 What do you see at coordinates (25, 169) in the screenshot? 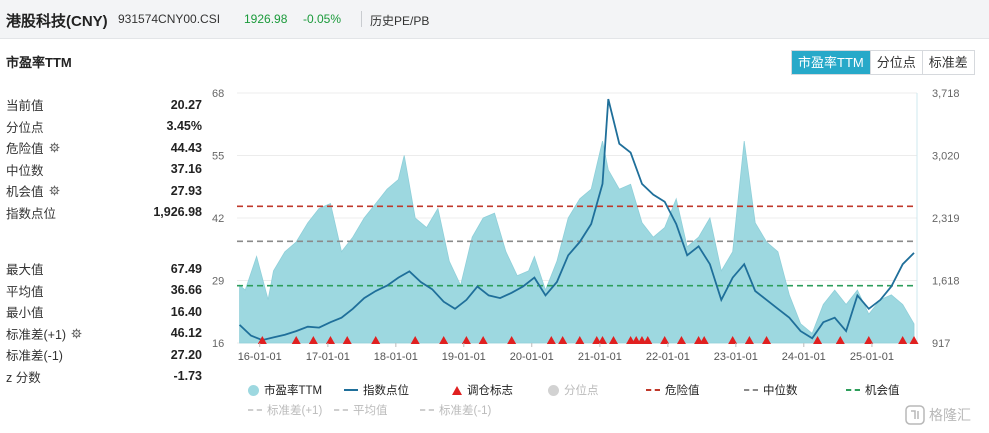
I see `stat-label: 中位数` at bounding box center [25, 169].